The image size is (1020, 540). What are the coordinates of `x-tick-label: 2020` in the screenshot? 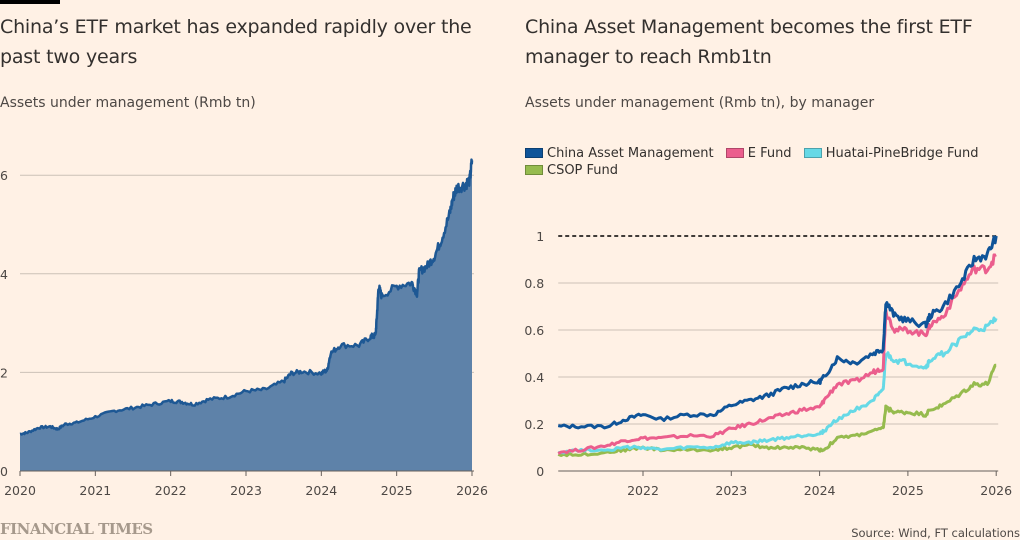 It's located at (20, 490).